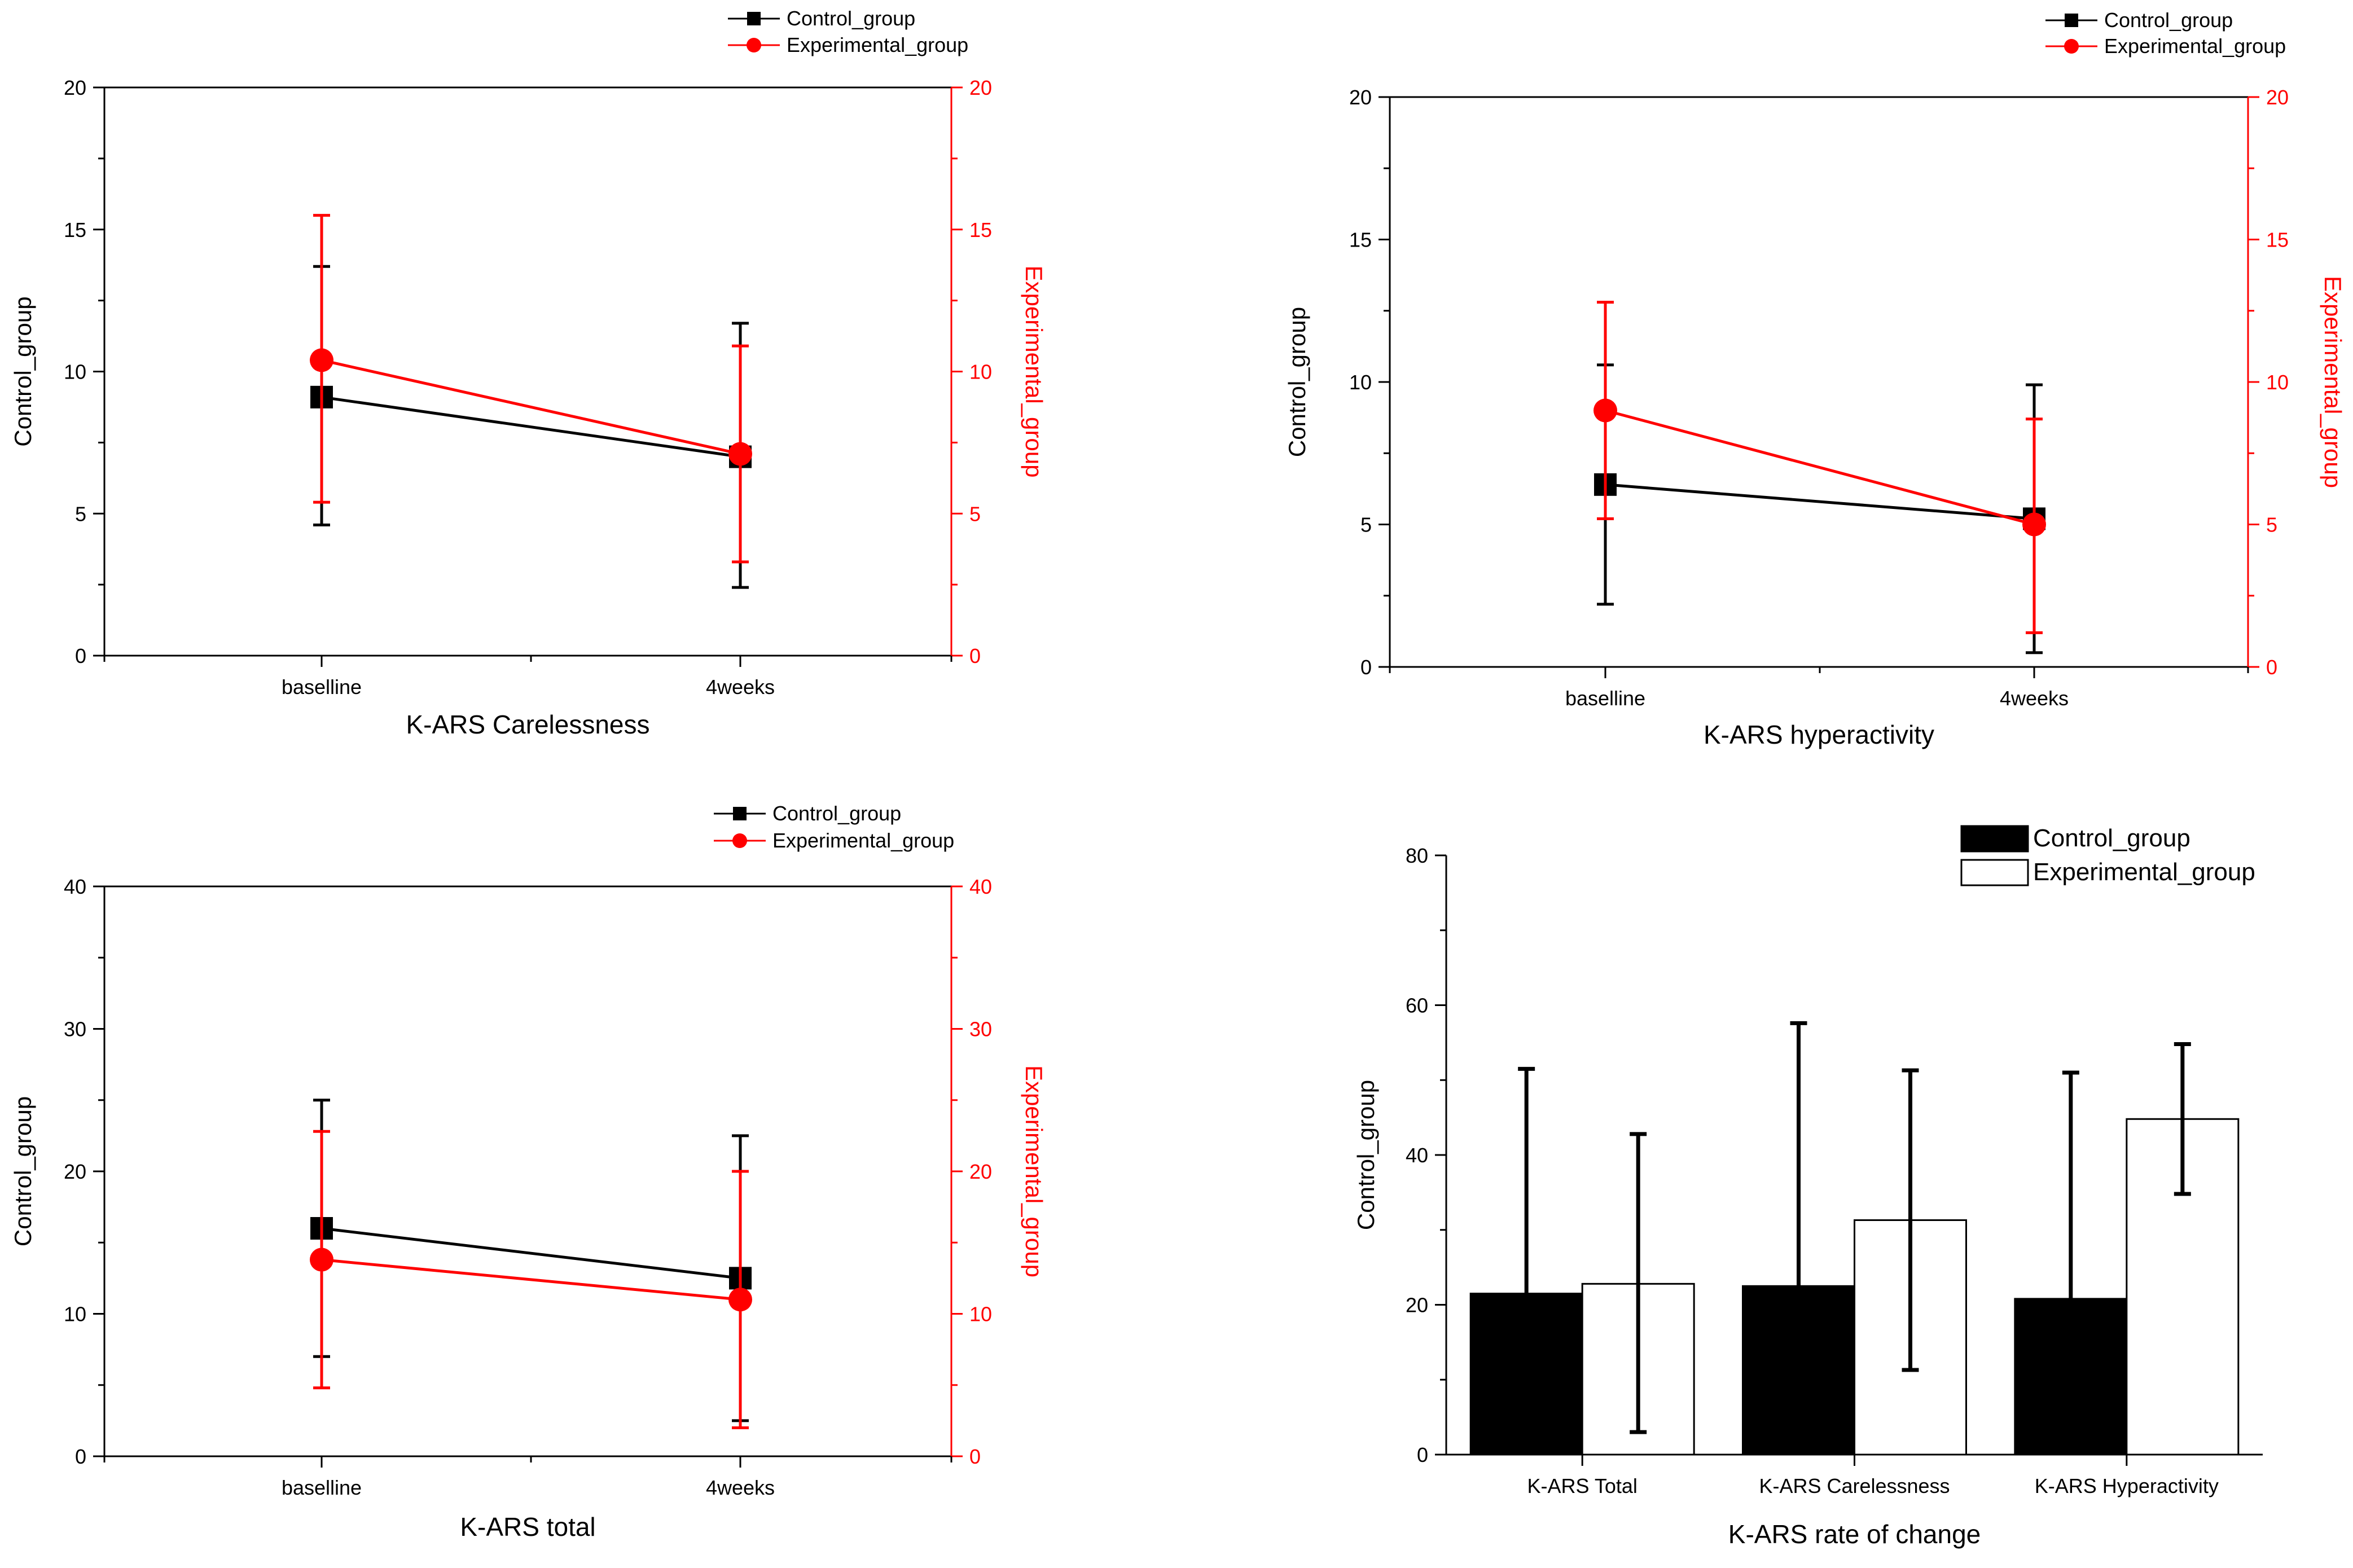 This screenshot has height=1568, width=2353. I want to click on y-tick-label: 60, so click(1417, 1006).